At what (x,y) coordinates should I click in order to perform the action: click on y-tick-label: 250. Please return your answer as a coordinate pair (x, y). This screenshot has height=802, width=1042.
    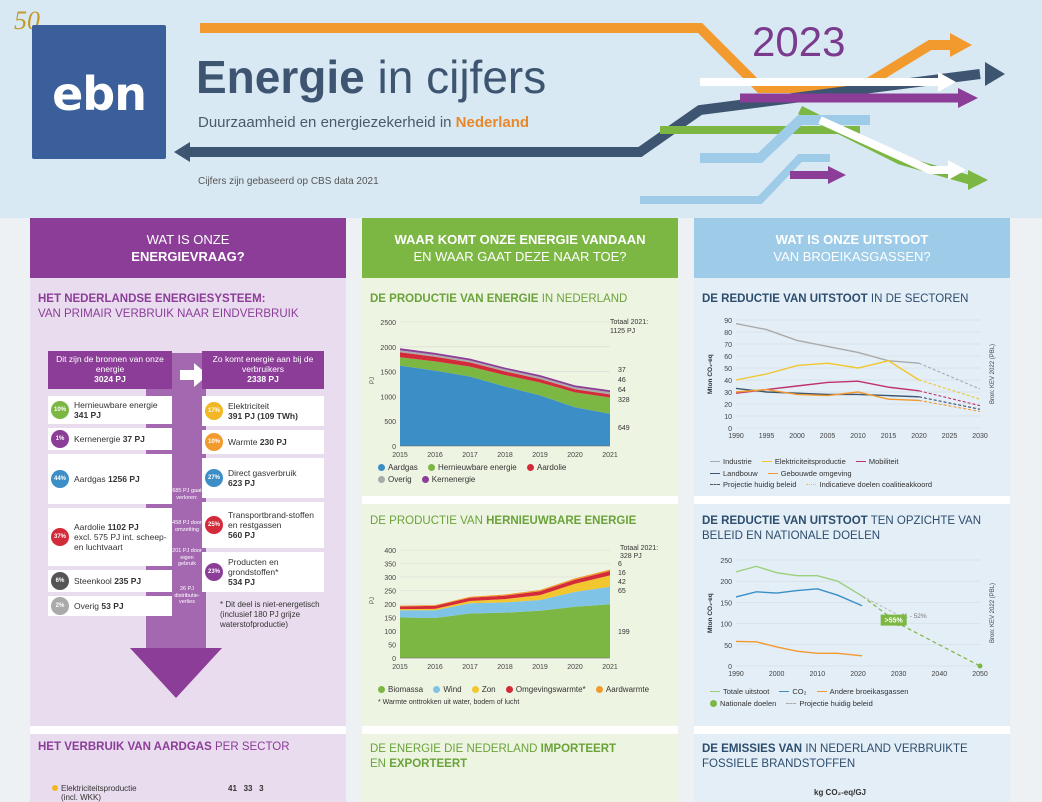
    Looking at the image, I should click on (390, 592).